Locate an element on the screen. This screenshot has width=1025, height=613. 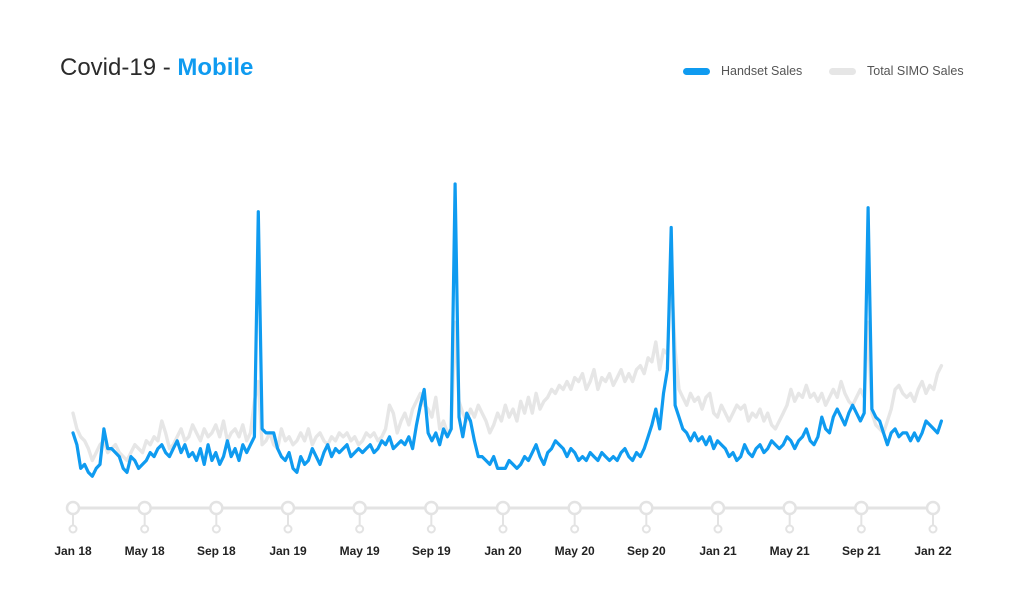
chart-title: Covid-19 - Mobile is located at coordinates (156, 68).